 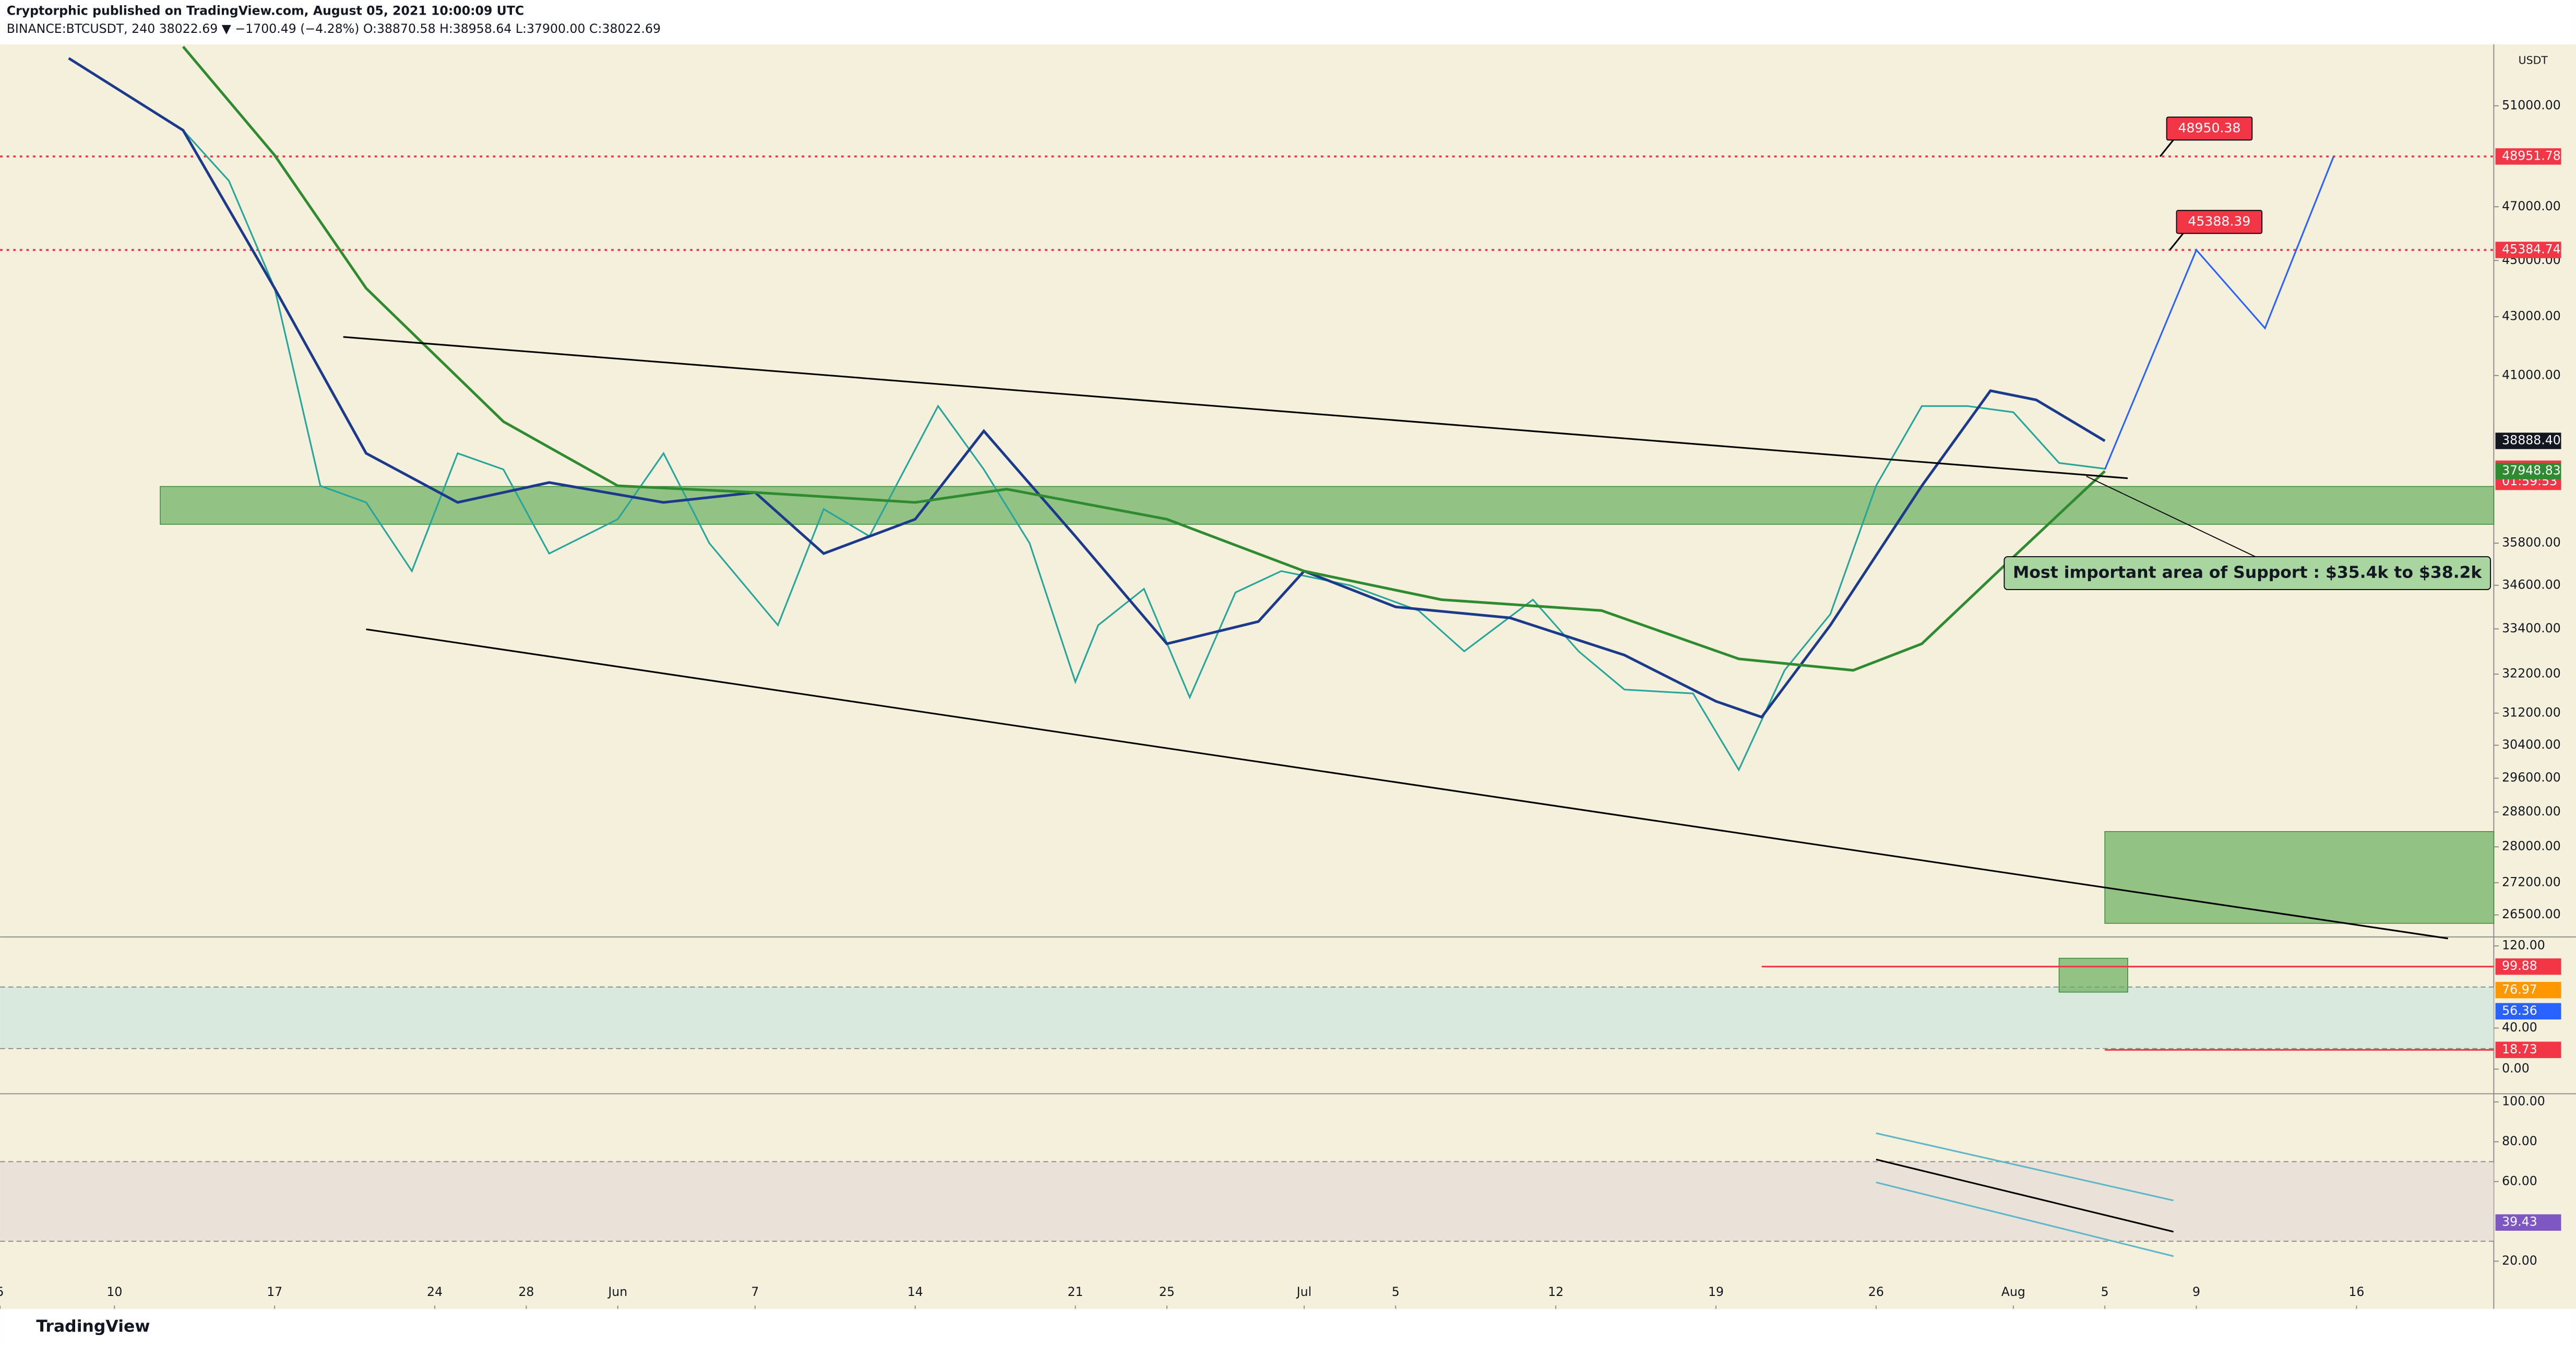 I want to click on x-tick-label: 19, so click(x=1716, y=1291).